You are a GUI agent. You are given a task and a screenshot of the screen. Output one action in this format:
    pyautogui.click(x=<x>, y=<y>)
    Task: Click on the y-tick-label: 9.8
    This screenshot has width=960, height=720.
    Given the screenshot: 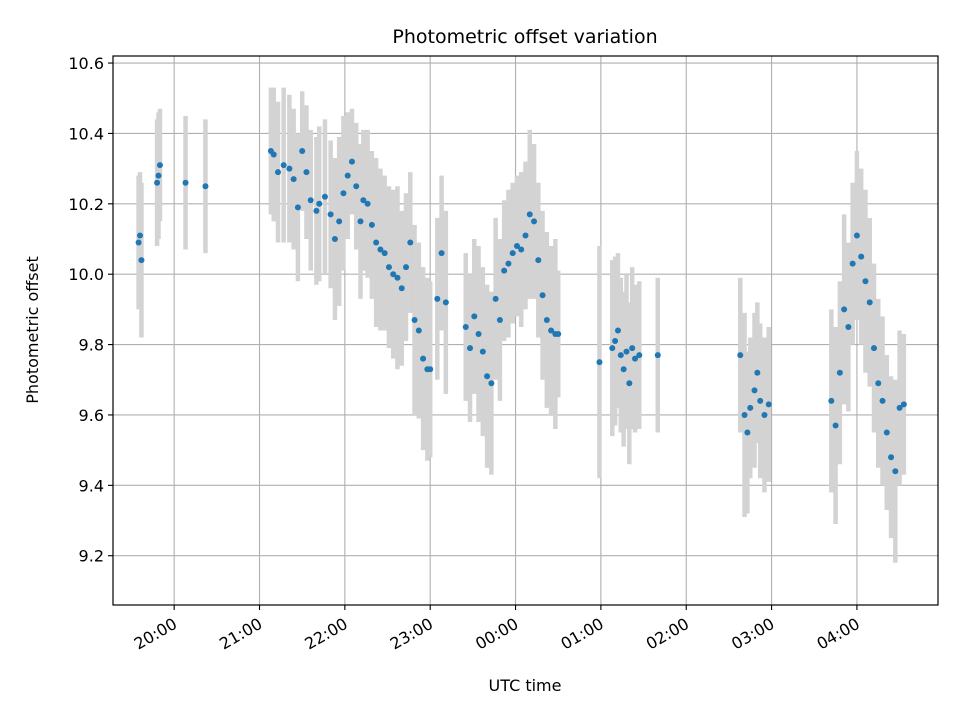 What is the action you would take?
    pyautogui.click(x=91, y=345)
    